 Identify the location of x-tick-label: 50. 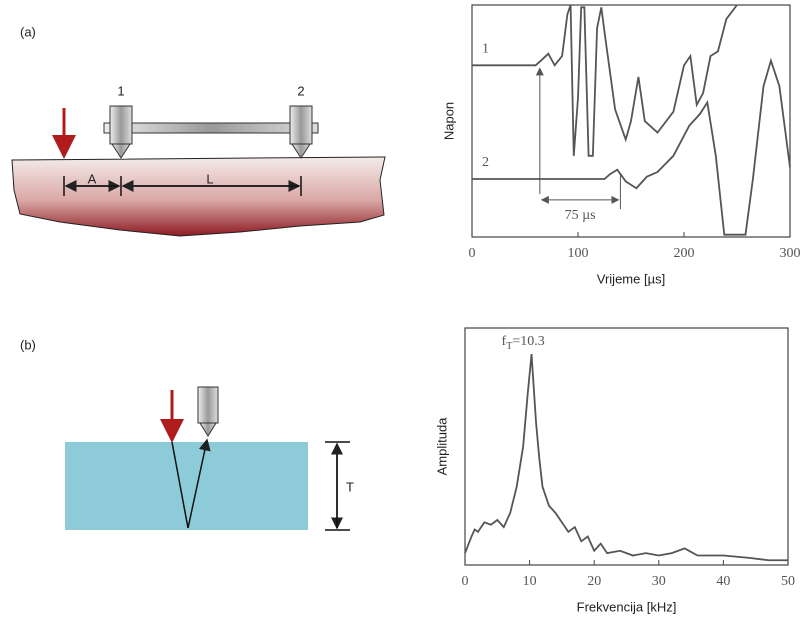
(788, 581).